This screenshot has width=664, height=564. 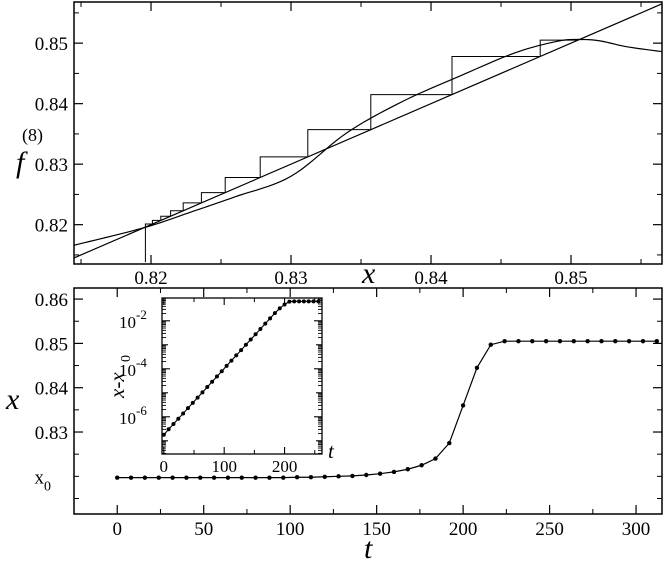 I want to click on bottom-y-axis-label: x, so click(x=12, y=399).